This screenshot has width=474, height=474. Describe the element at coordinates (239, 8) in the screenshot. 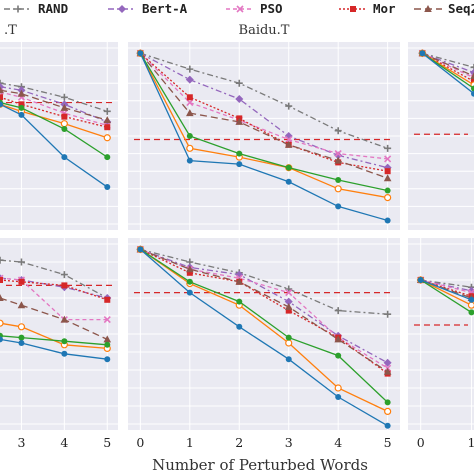

I see `legend: RAND Bert-A PSO Mor Seq2sick` at that location.